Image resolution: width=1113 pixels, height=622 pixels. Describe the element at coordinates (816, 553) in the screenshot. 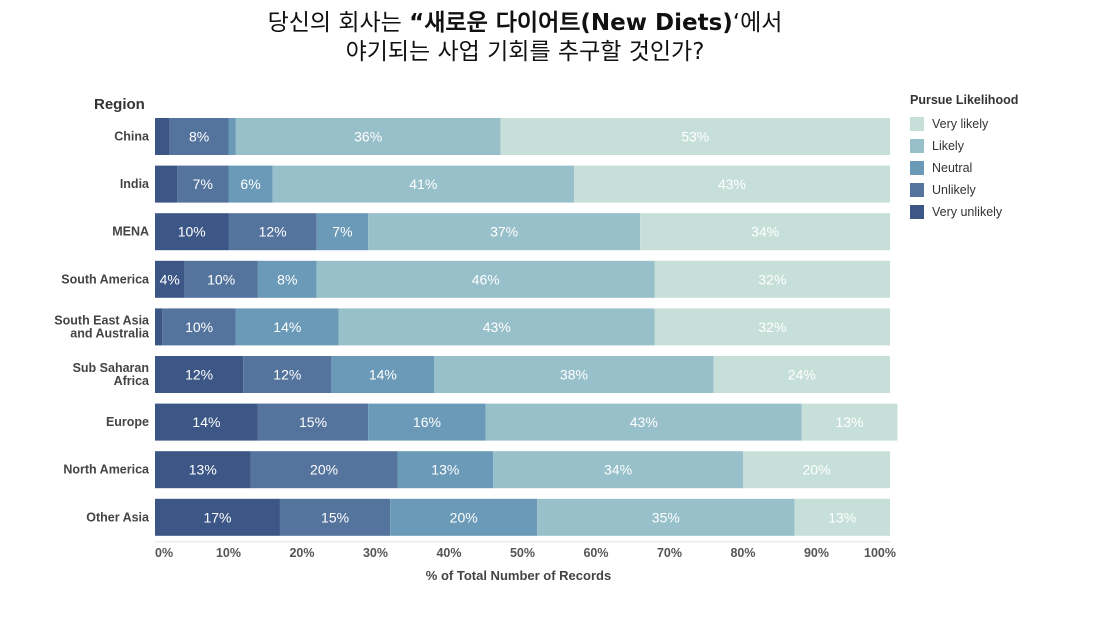

I see `x-tick-label: 90%` at that location.